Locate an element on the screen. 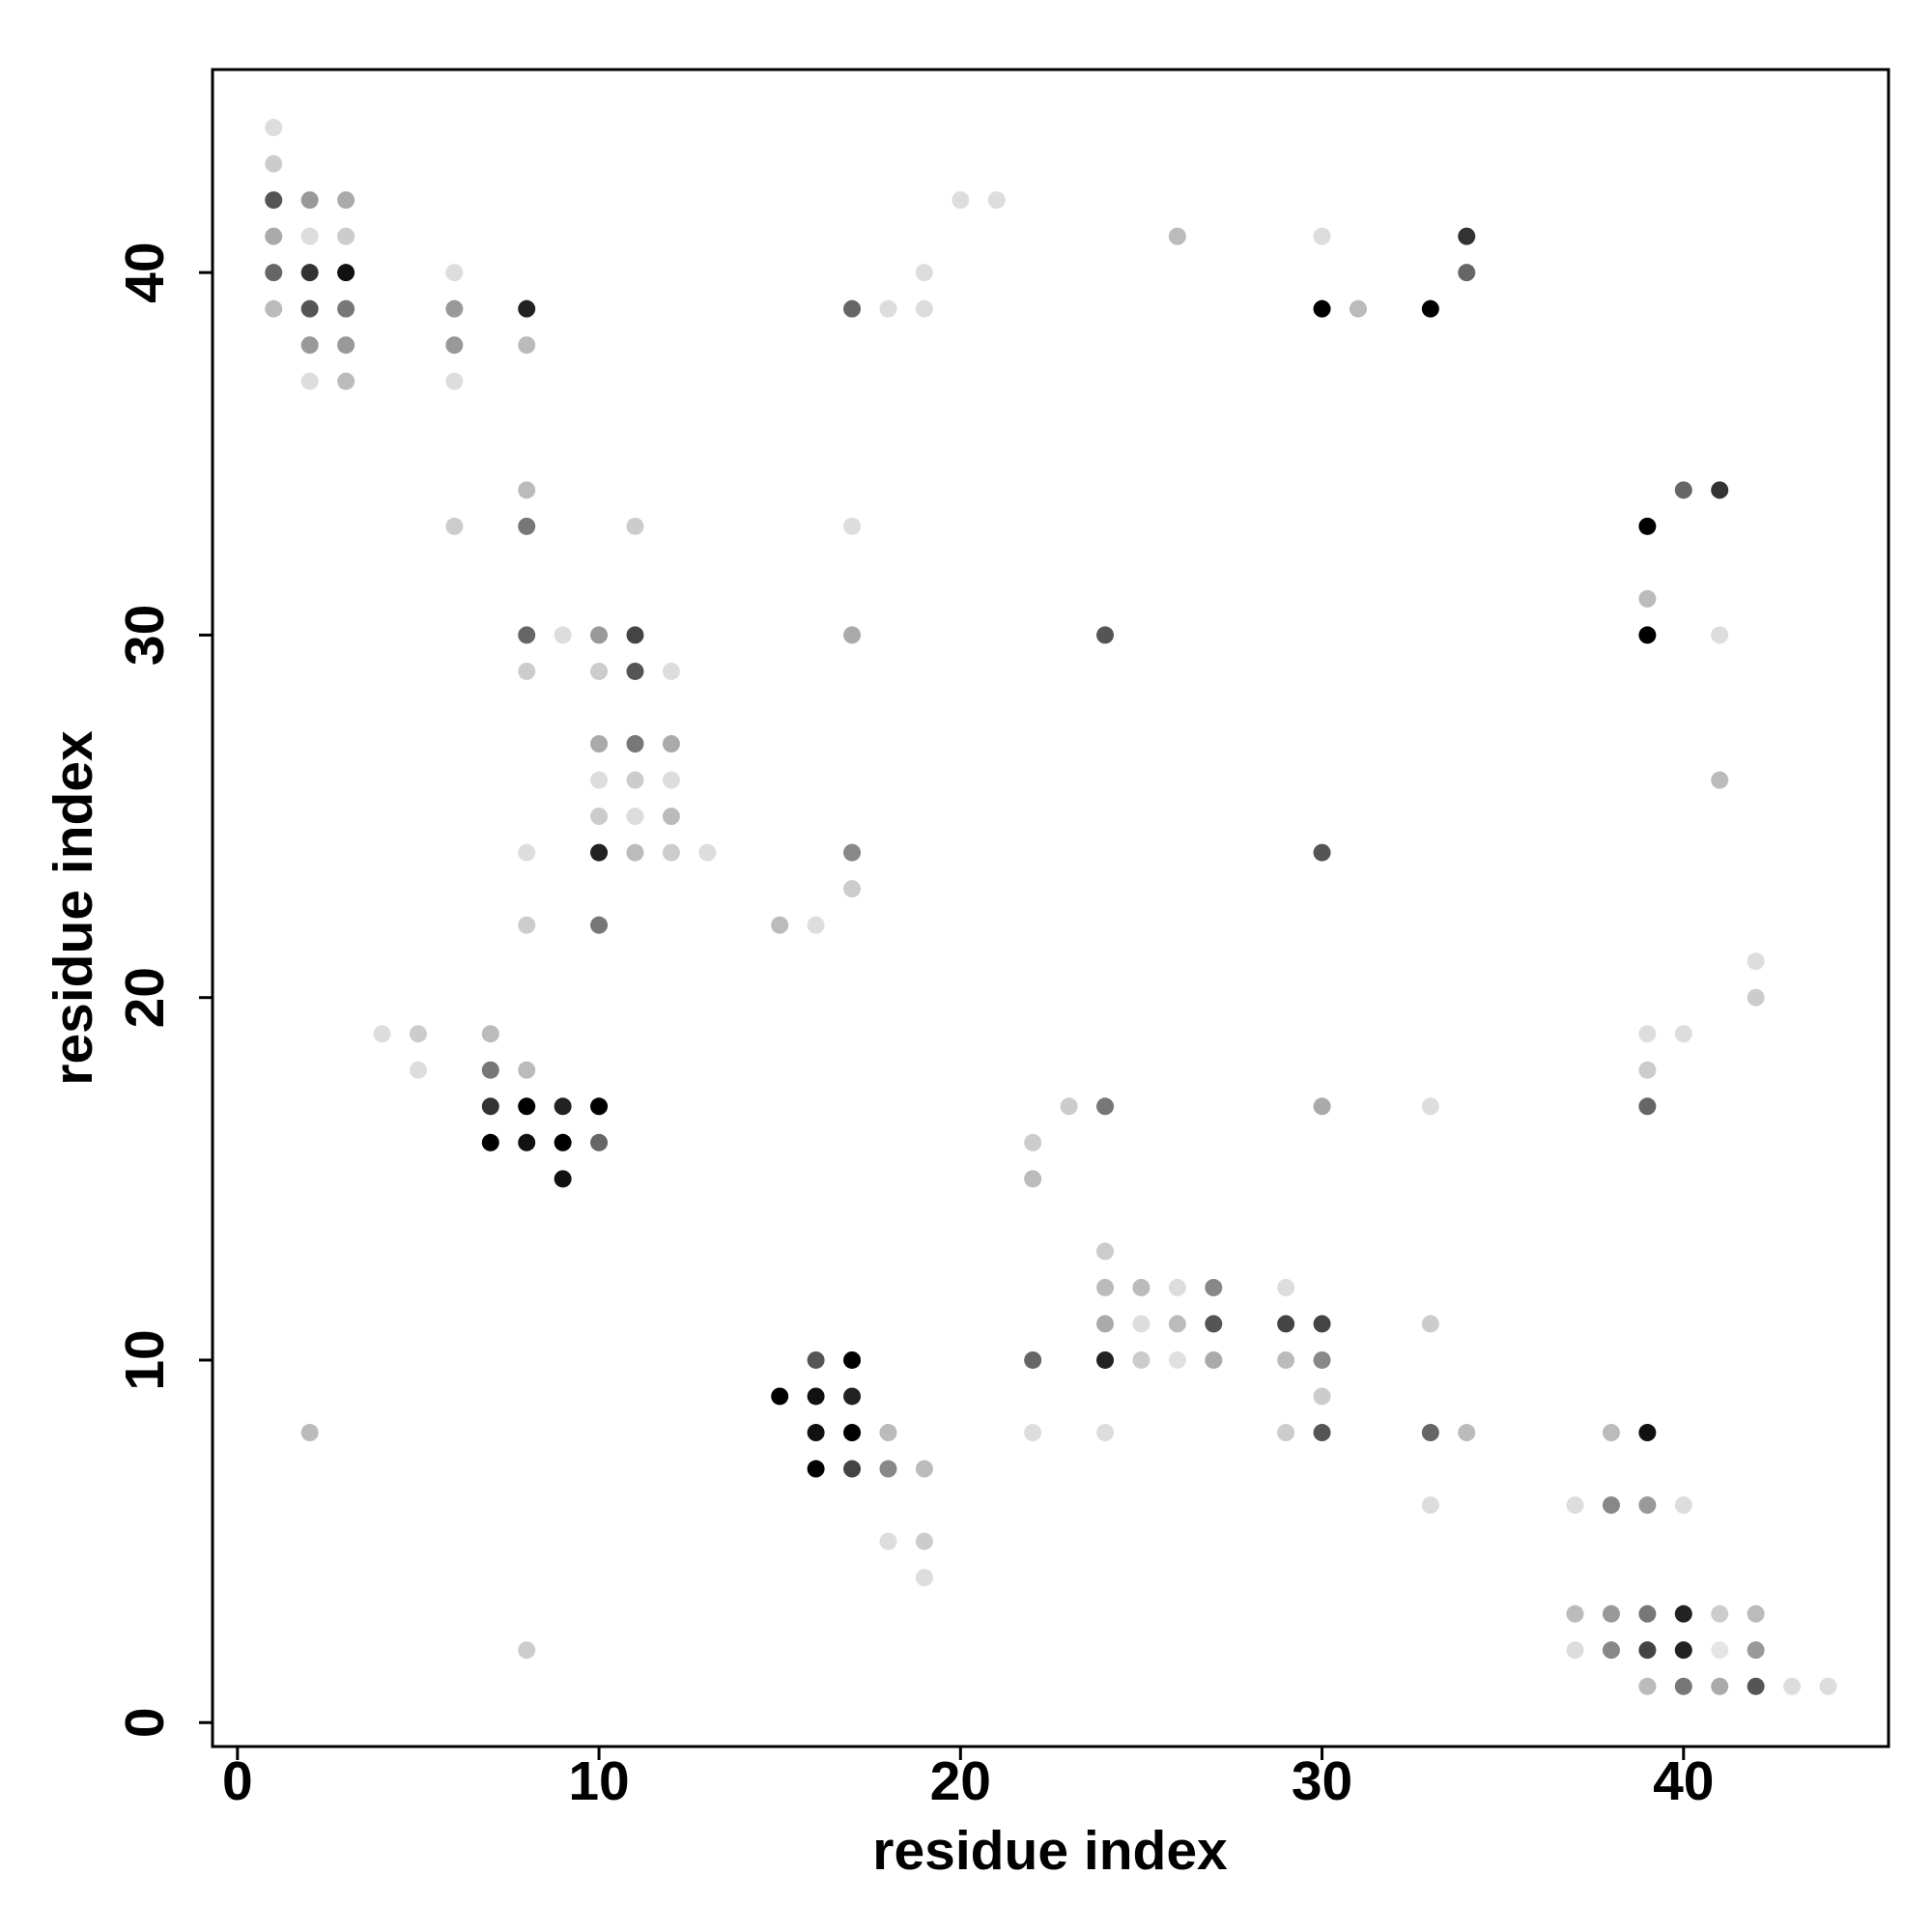 This screenshot has width=1932, height=1932. y-tick-label: 0 is located at coordinates (145, 1722).